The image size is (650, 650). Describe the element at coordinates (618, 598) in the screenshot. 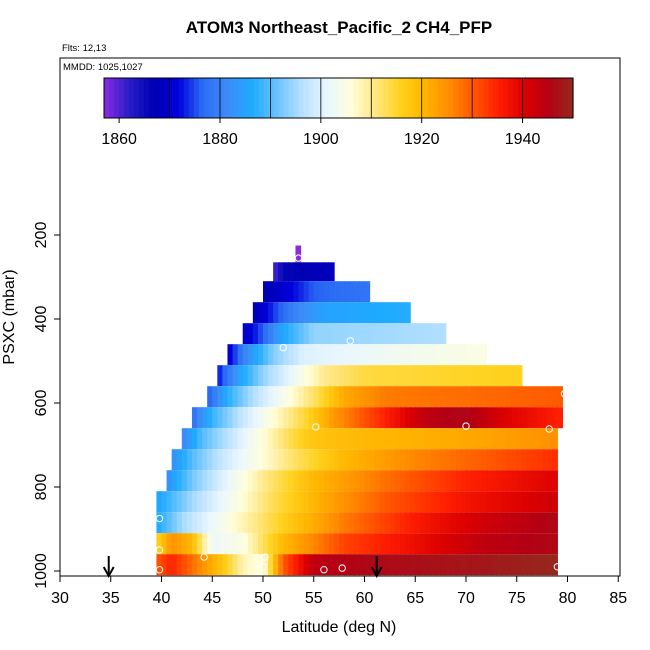

I see `x-tick-label: 85` at that location.